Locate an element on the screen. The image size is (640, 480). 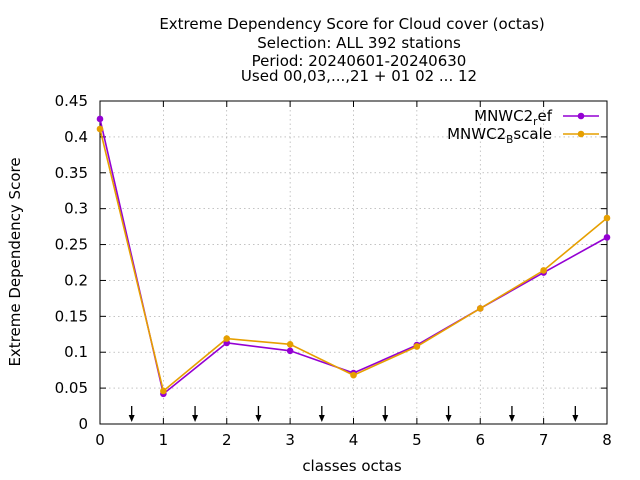
x-tick-label: 0 is located at coordinates (100, 440).